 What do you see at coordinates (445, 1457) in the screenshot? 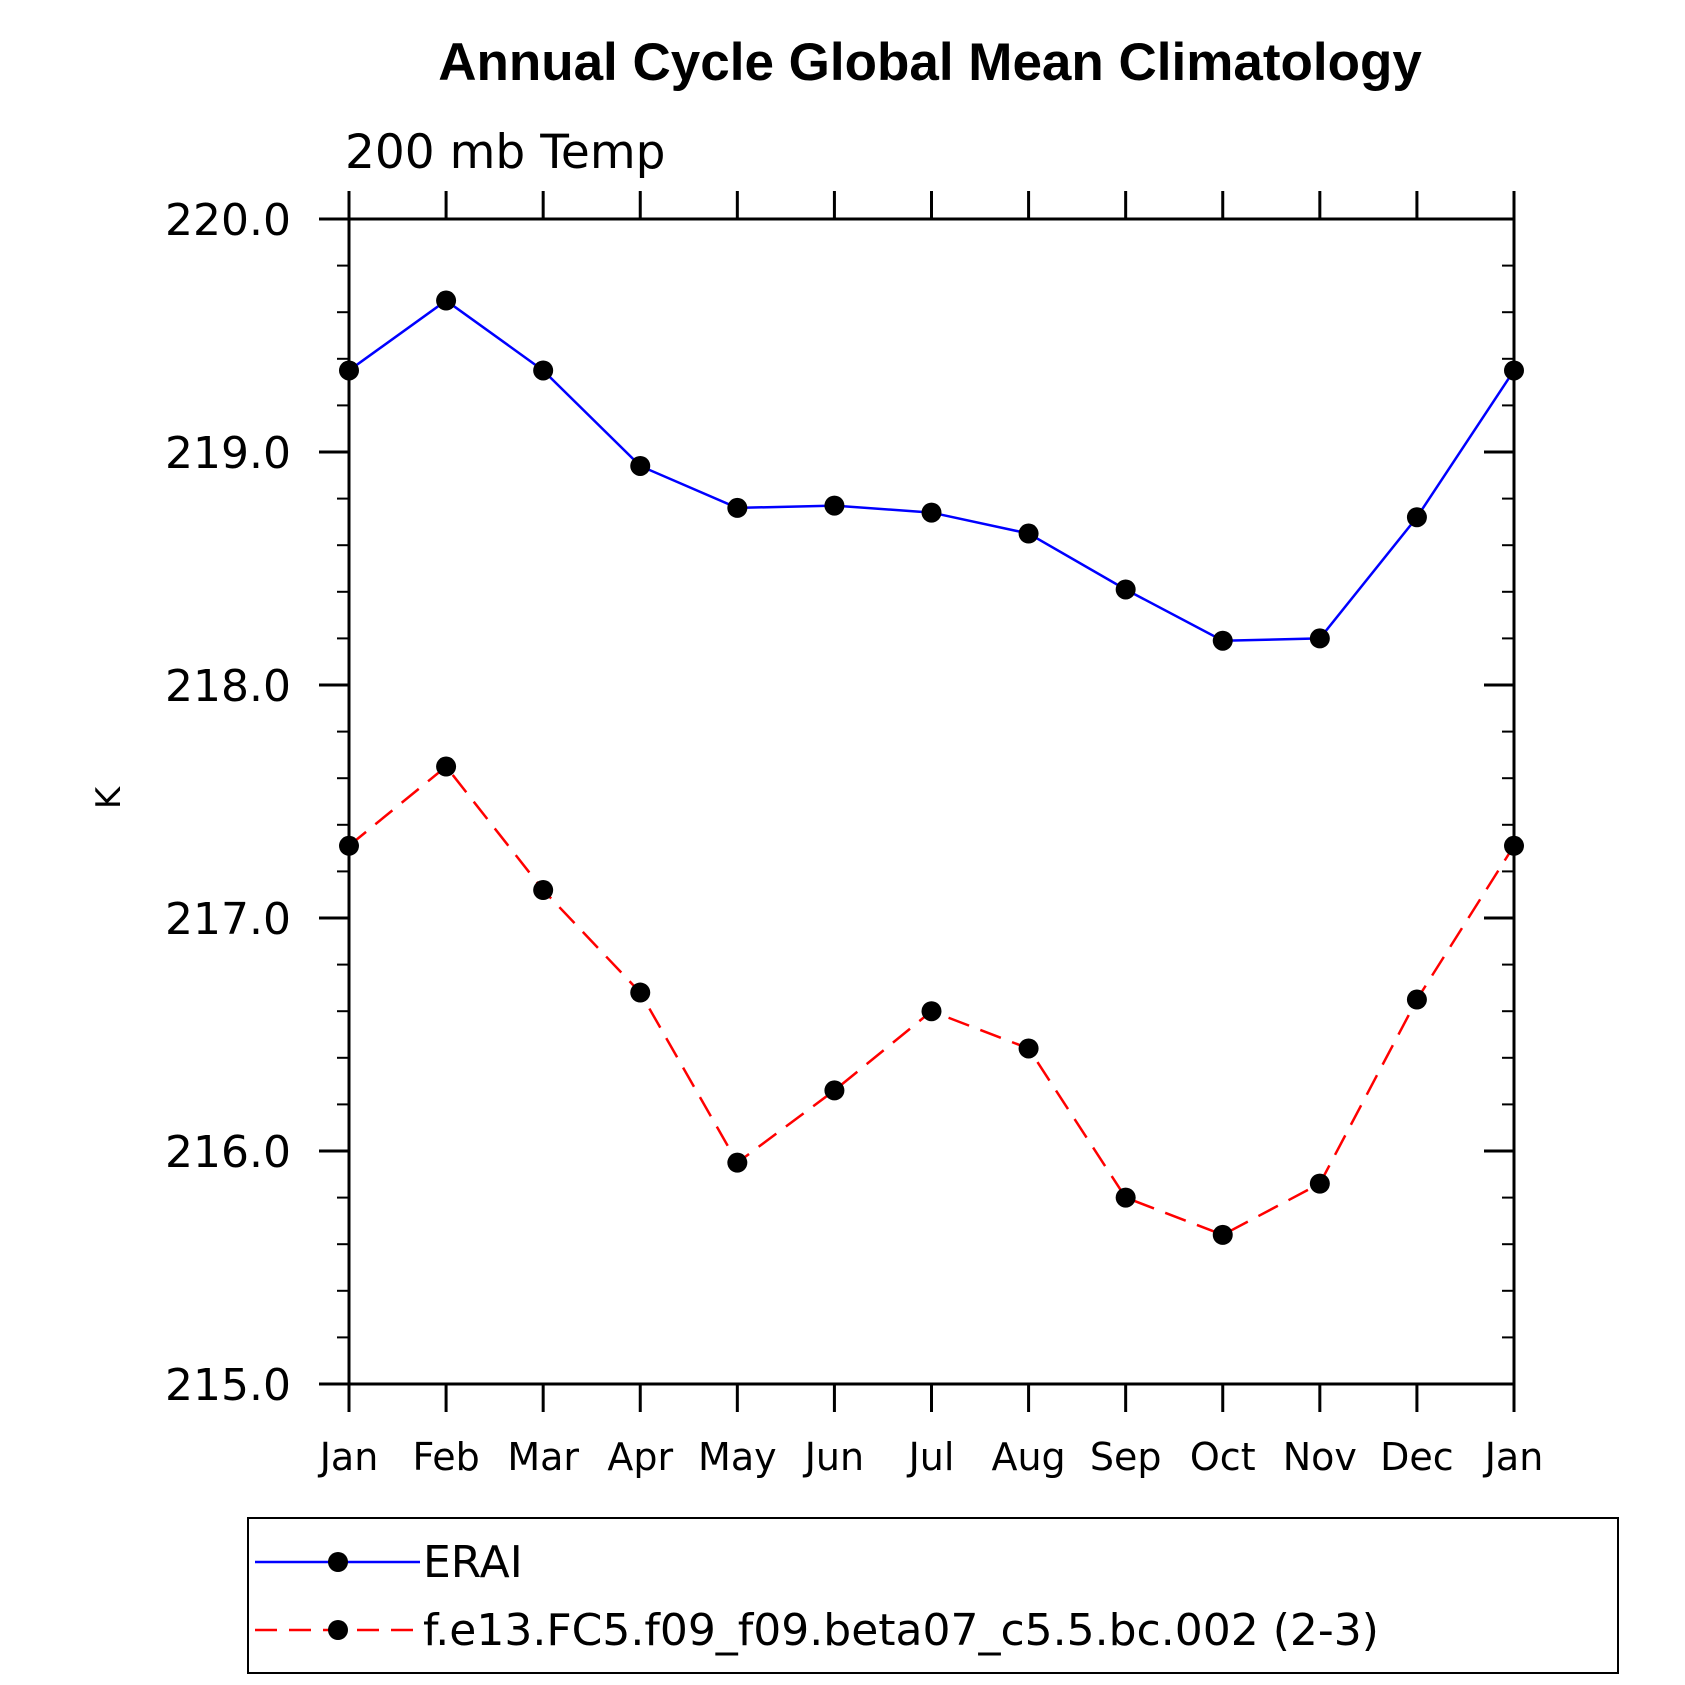
I see `x-tick-label: Feb` at bounding box center [445, 1457].